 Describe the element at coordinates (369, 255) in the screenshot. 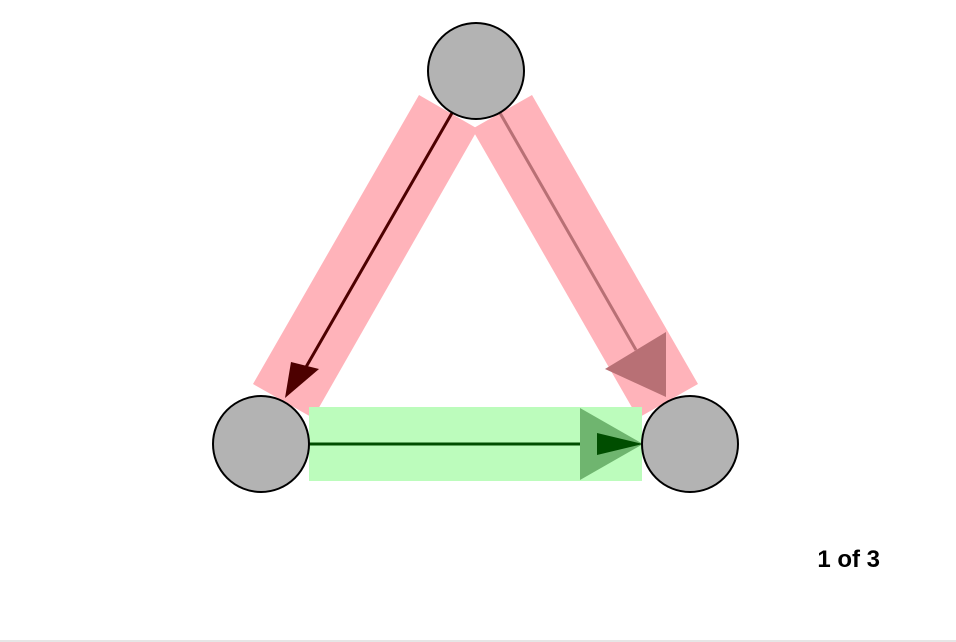

I see `edge-top-to-bottom-left` at that location.